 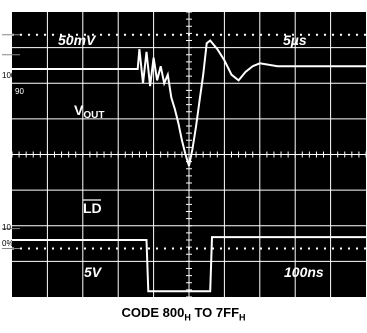 I want to click on marker-100: 100, so click(x=9, y=75).